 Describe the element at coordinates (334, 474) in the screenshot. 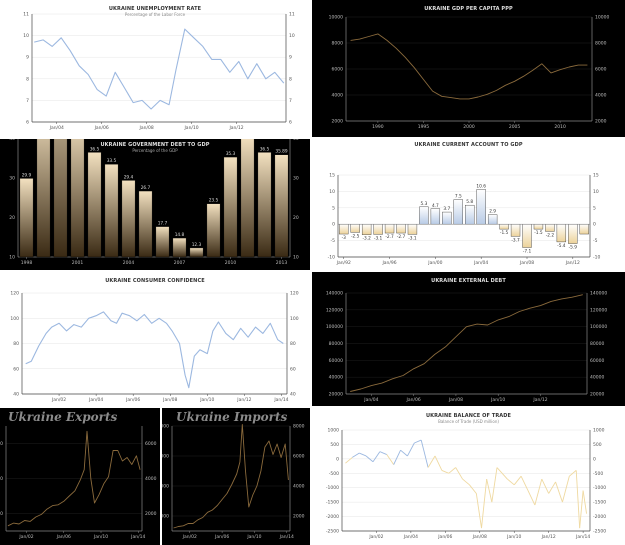

I see `y-tick-label: -500` at that location.